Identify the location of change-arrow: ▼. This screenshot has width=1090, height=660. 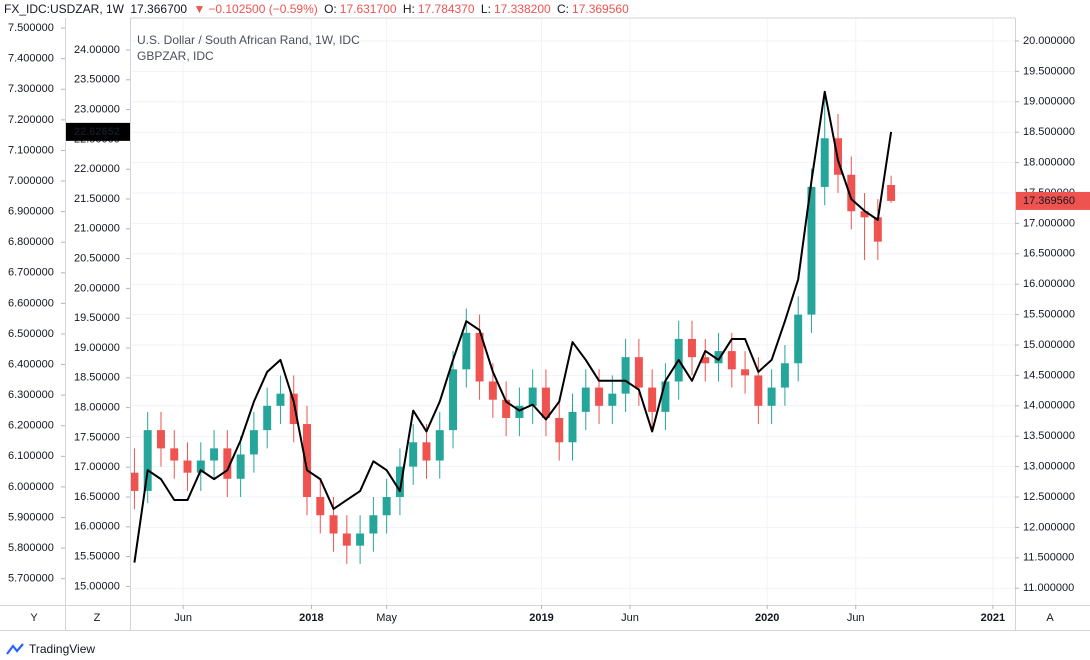
(199, 9).